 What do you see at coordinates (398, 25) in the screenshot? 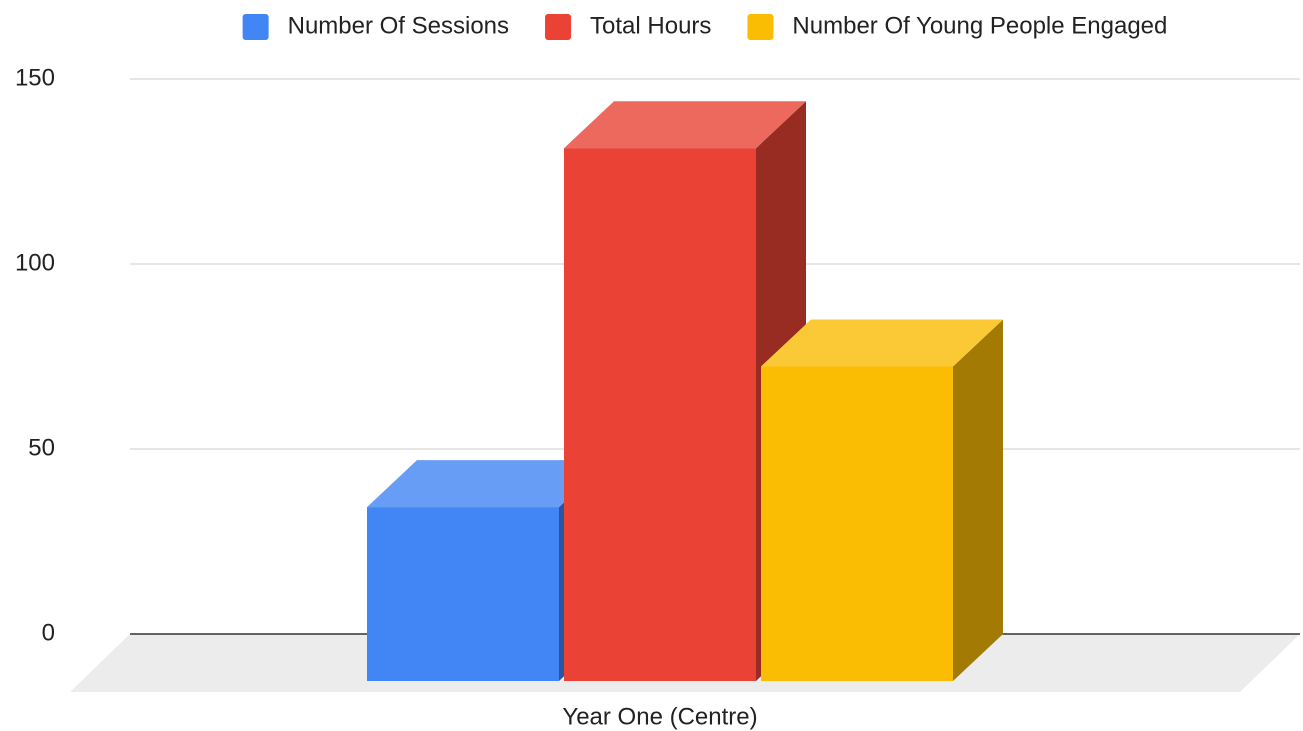
I see `legend-label: Number Of Sessions` at bounding box center [398, 25].